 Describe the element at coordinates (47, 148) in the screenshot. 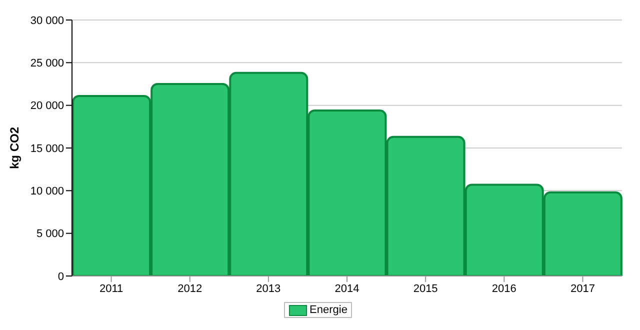

I see `y-tick-label: 15 000` at that location.